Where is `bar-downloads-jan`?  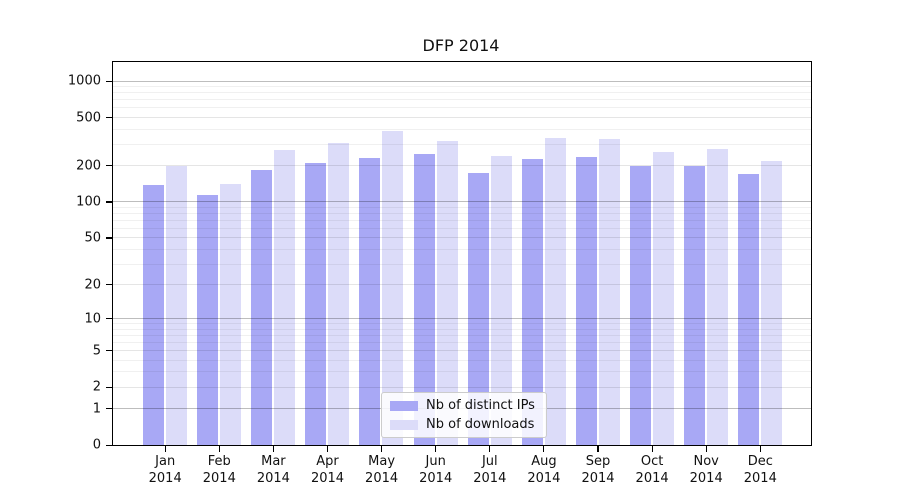
bar-downloads-jan is located at coordinates (176, 305).